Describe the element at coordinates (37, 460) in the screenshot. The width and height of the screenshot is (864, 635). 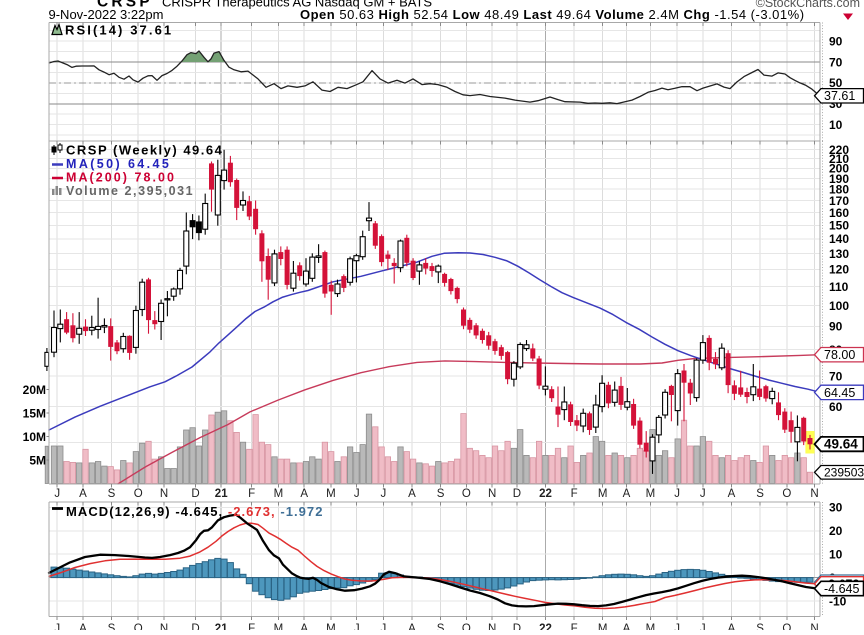
I see `svg-text: 5M` at that location.